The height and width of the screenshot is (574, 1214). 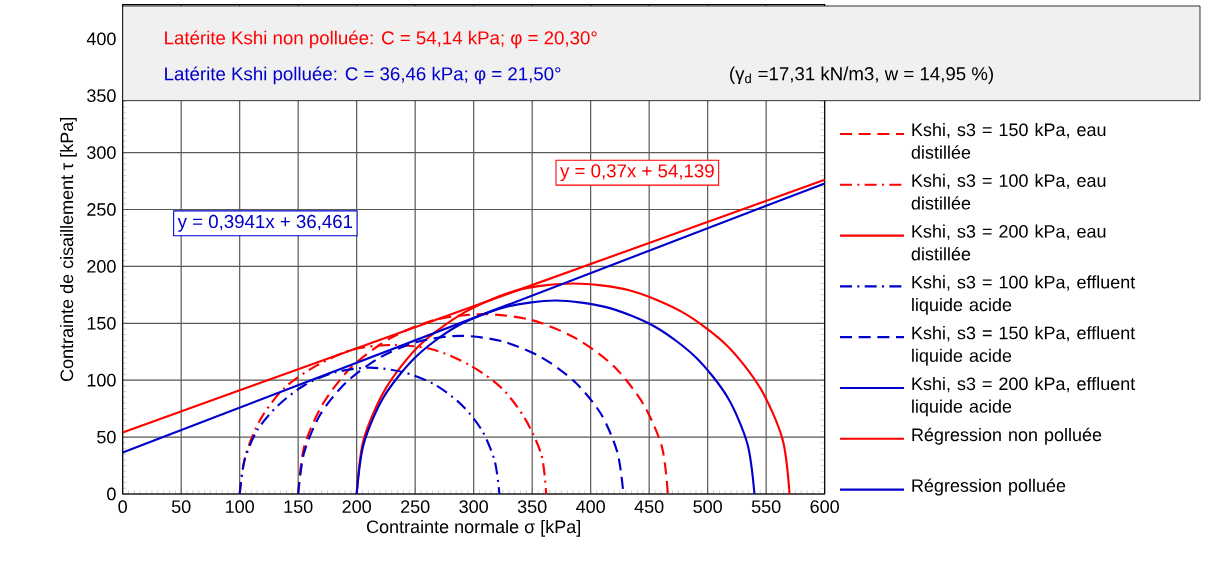 I want to click on x-tick-label: 0, so click(x=122, y=506).